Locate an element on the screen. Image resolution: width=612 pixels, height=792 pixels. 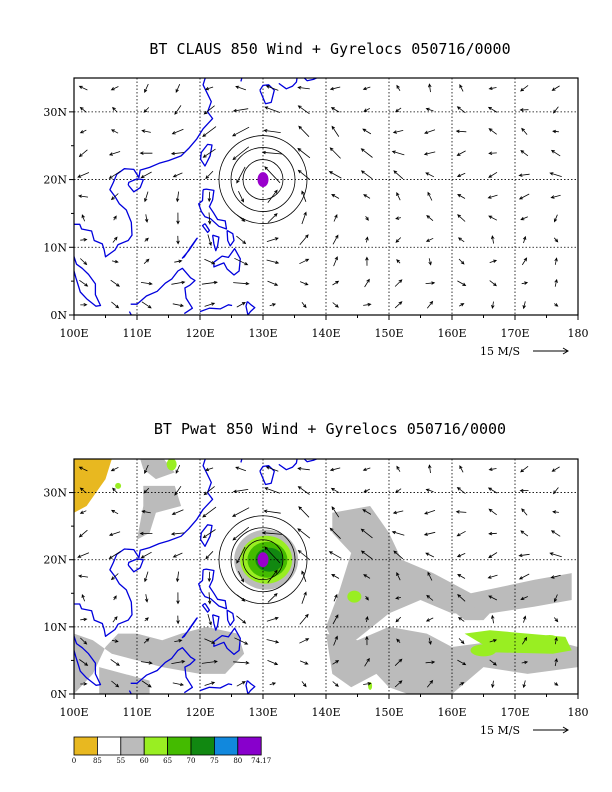
lon-tick-label: 110E is located at coordinates (136, 712).